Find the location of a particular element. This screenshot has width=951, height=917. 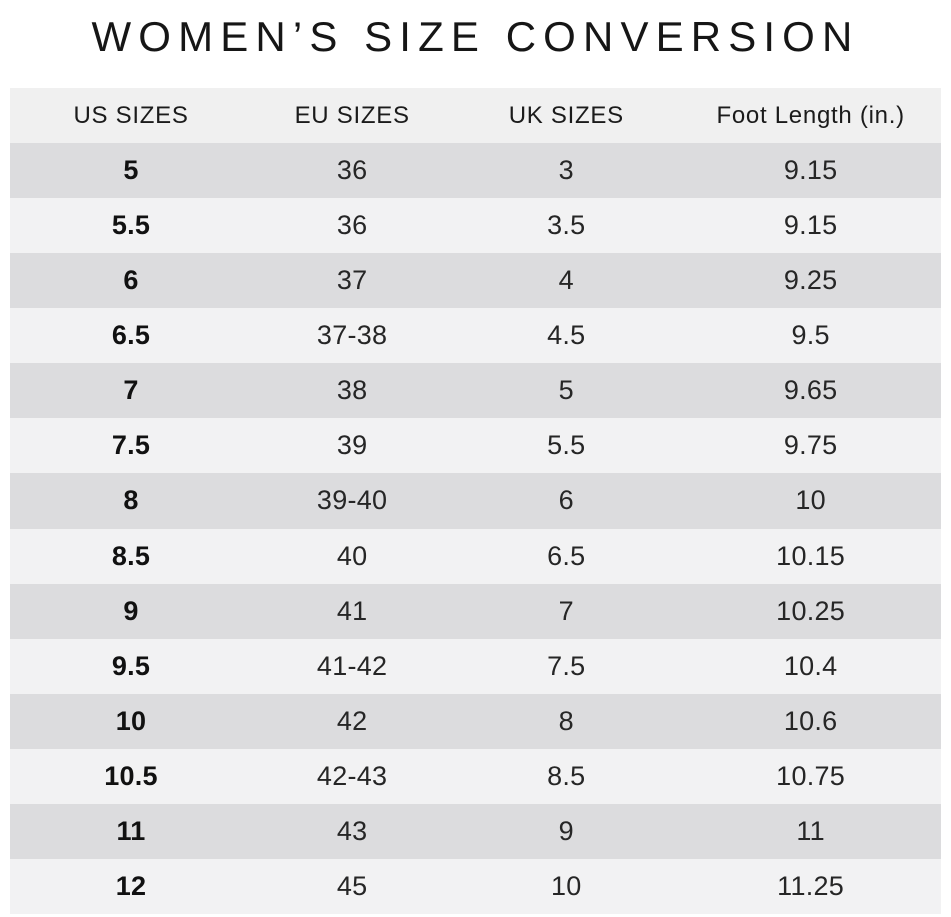

table-row: 9 41 7 10.25 is located at coordinates (475, 611).